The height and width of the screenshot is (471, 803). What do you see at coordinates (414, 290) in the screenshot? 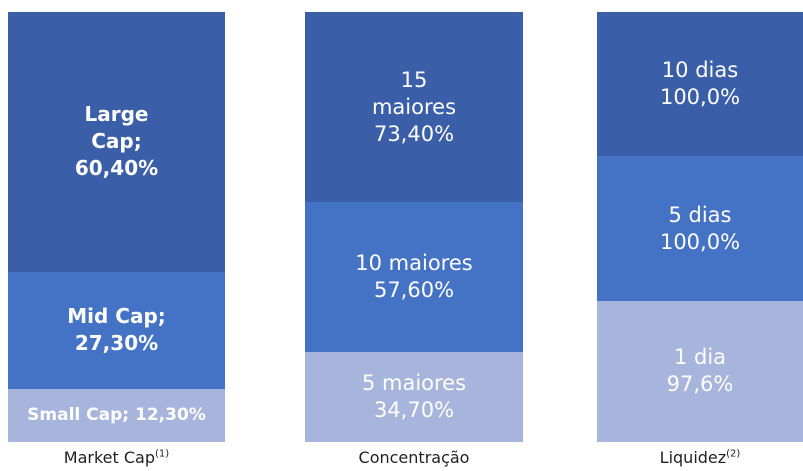
I see `segment-value-label: 57,60%` at bounding box center [414, 290].